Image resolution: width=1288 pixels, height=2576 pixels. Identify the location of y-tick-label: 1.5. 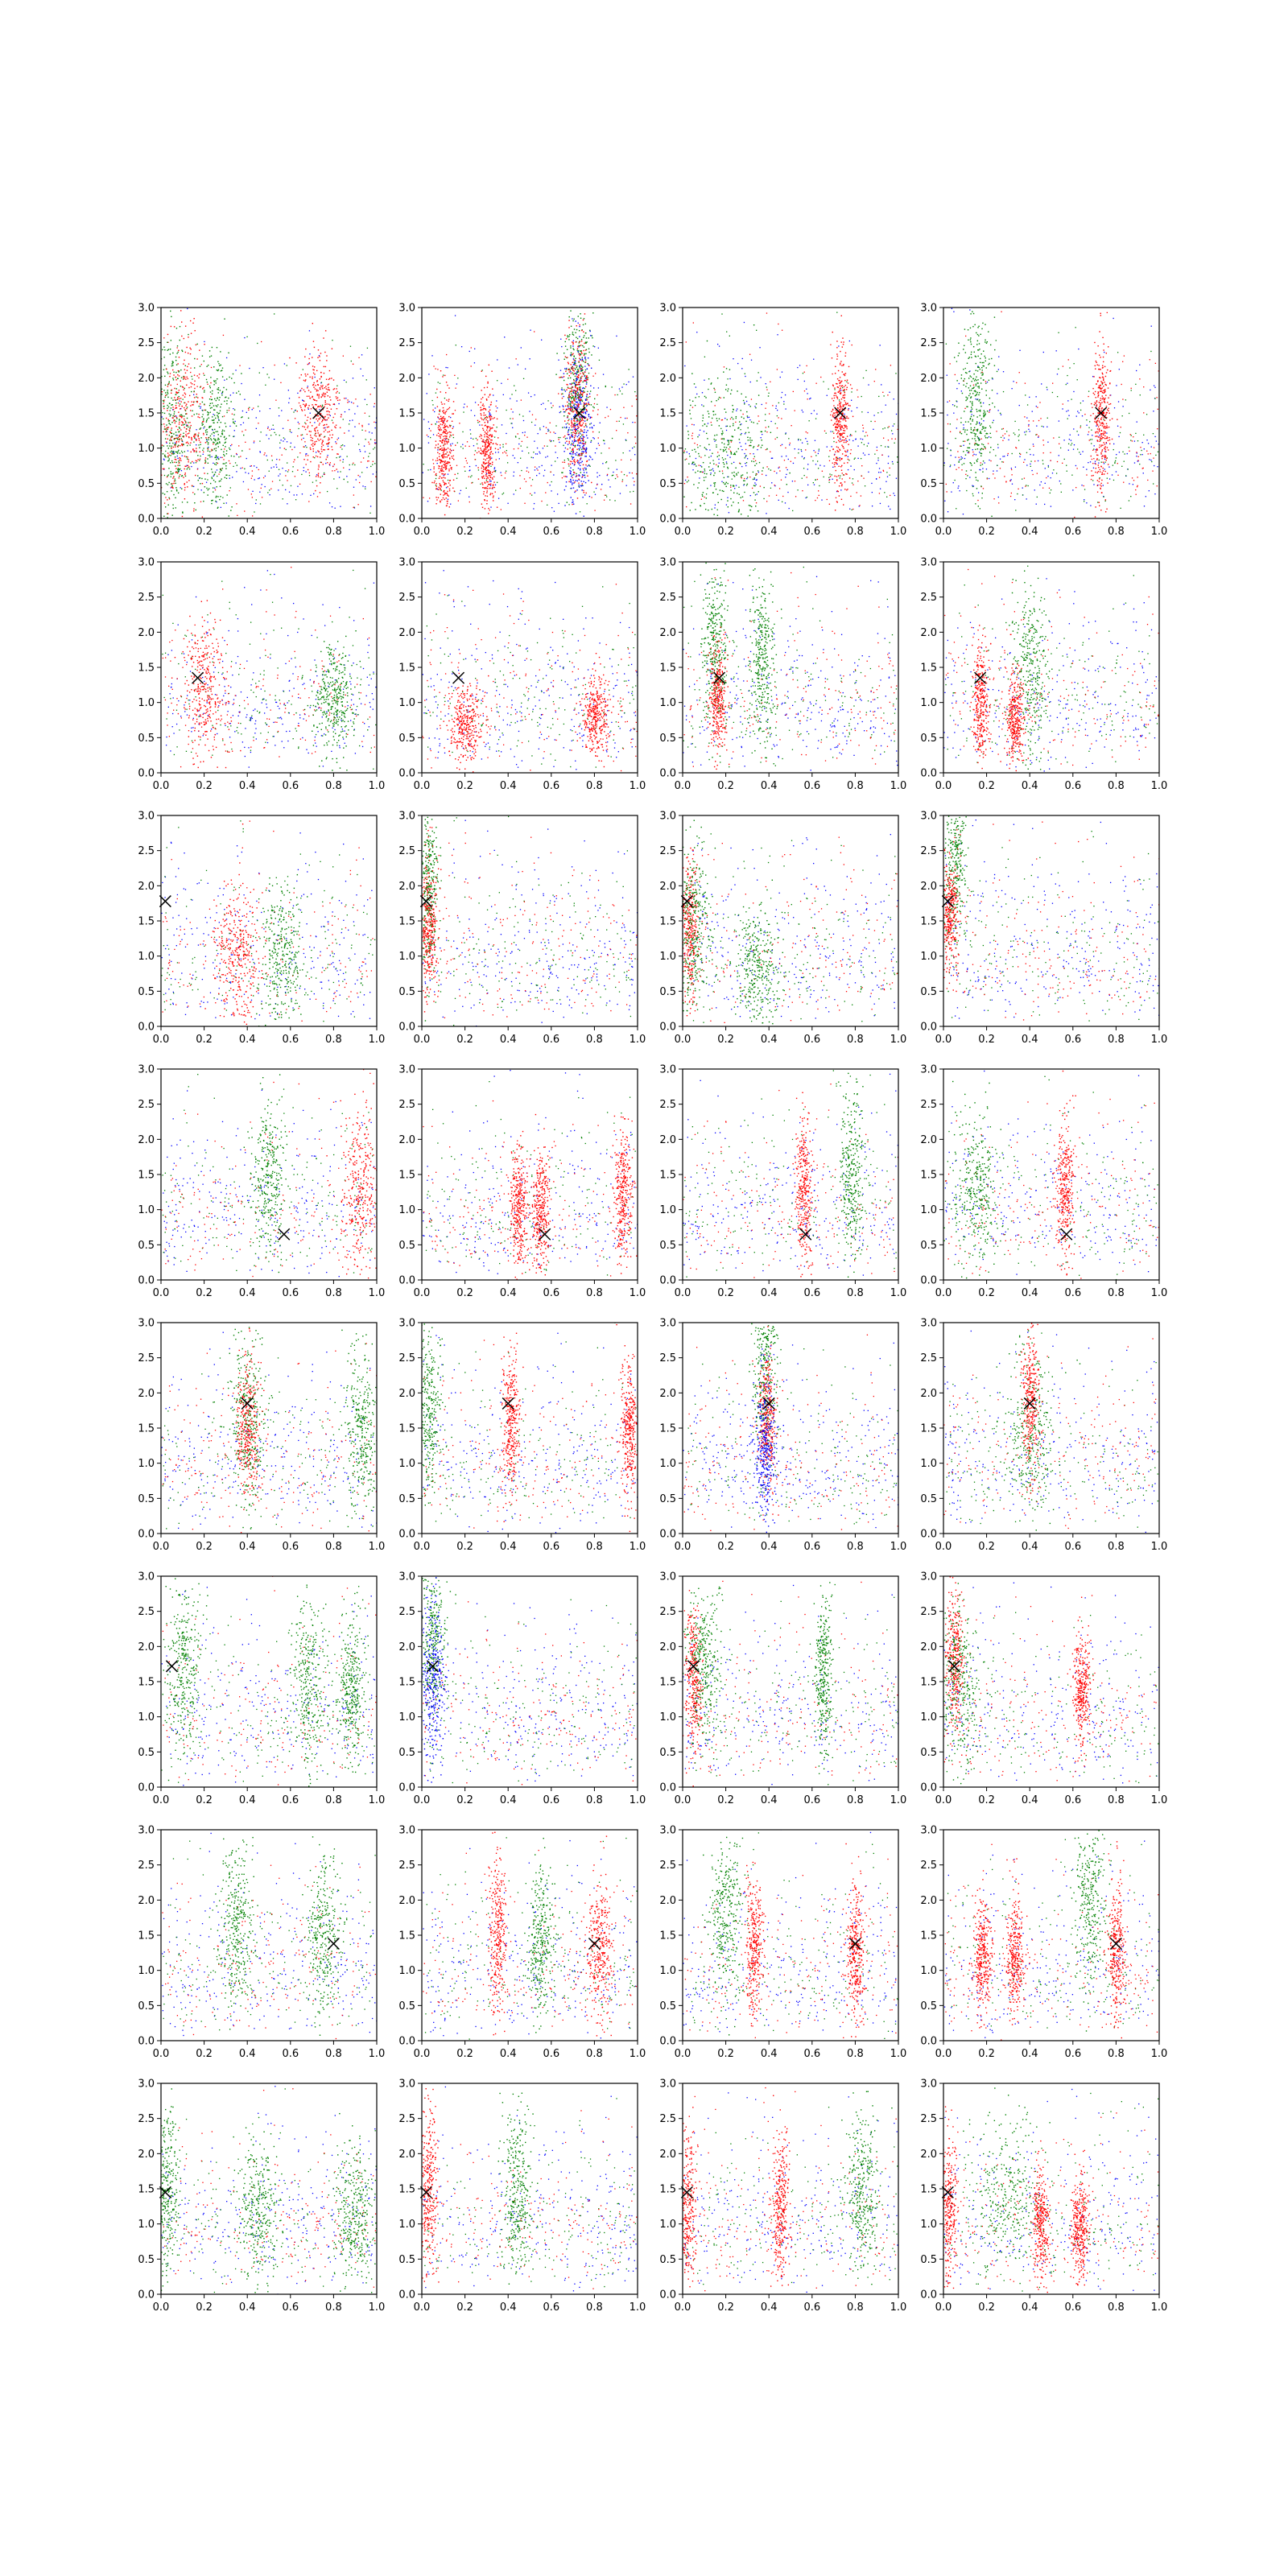
(406, 414).